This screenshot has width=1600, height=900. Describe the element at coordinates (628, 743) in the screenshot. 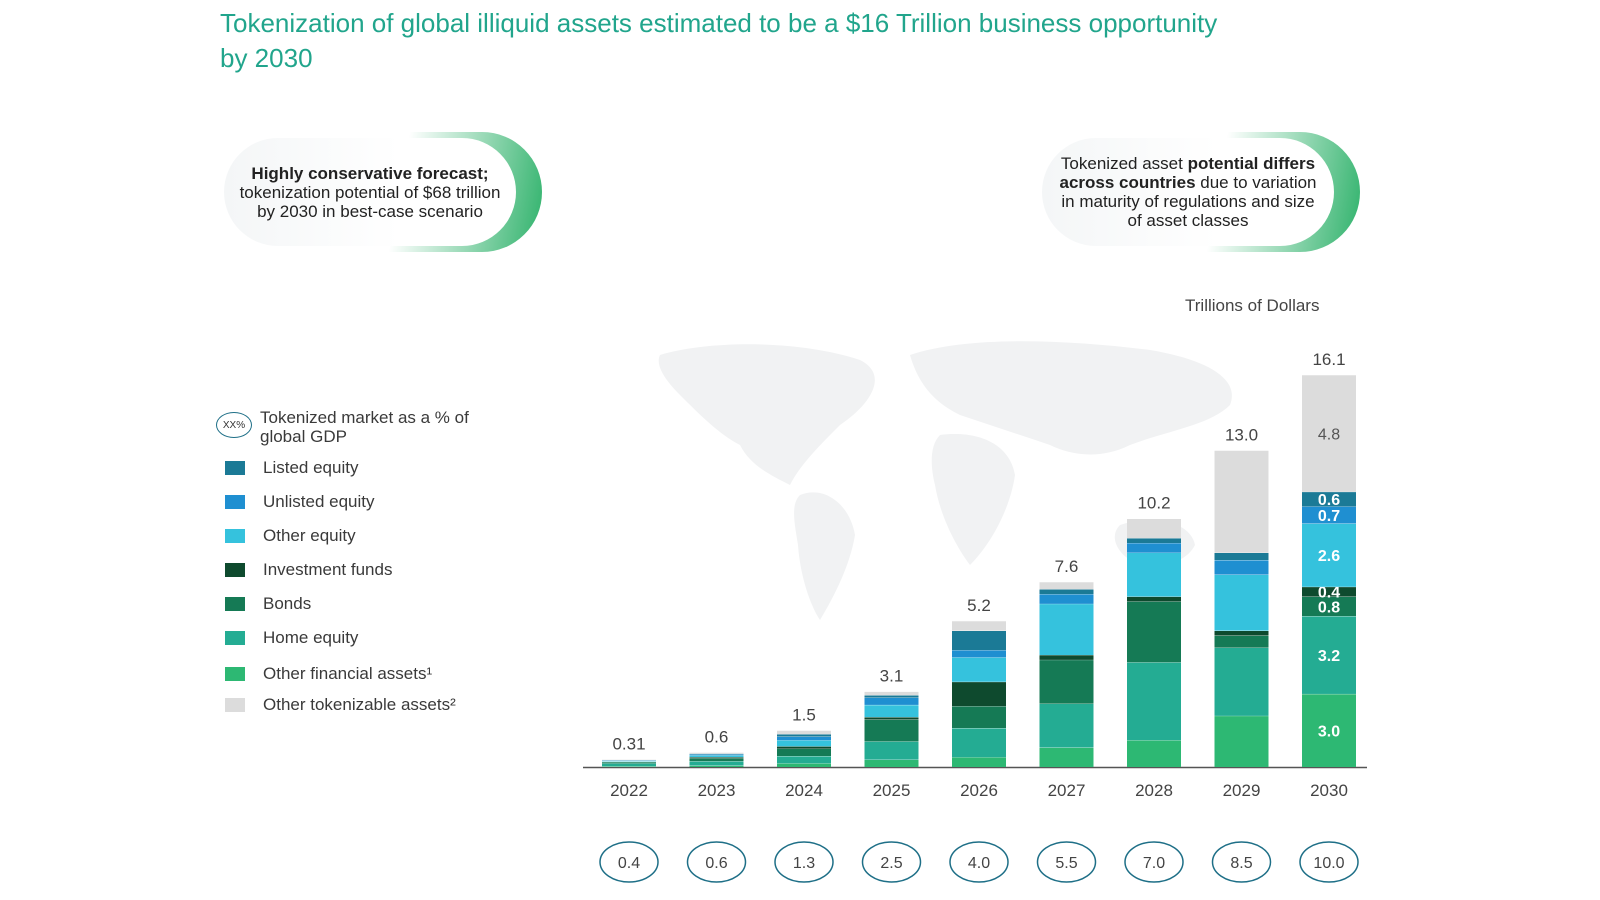

I see `bar-total-label: 0.31` at that location.